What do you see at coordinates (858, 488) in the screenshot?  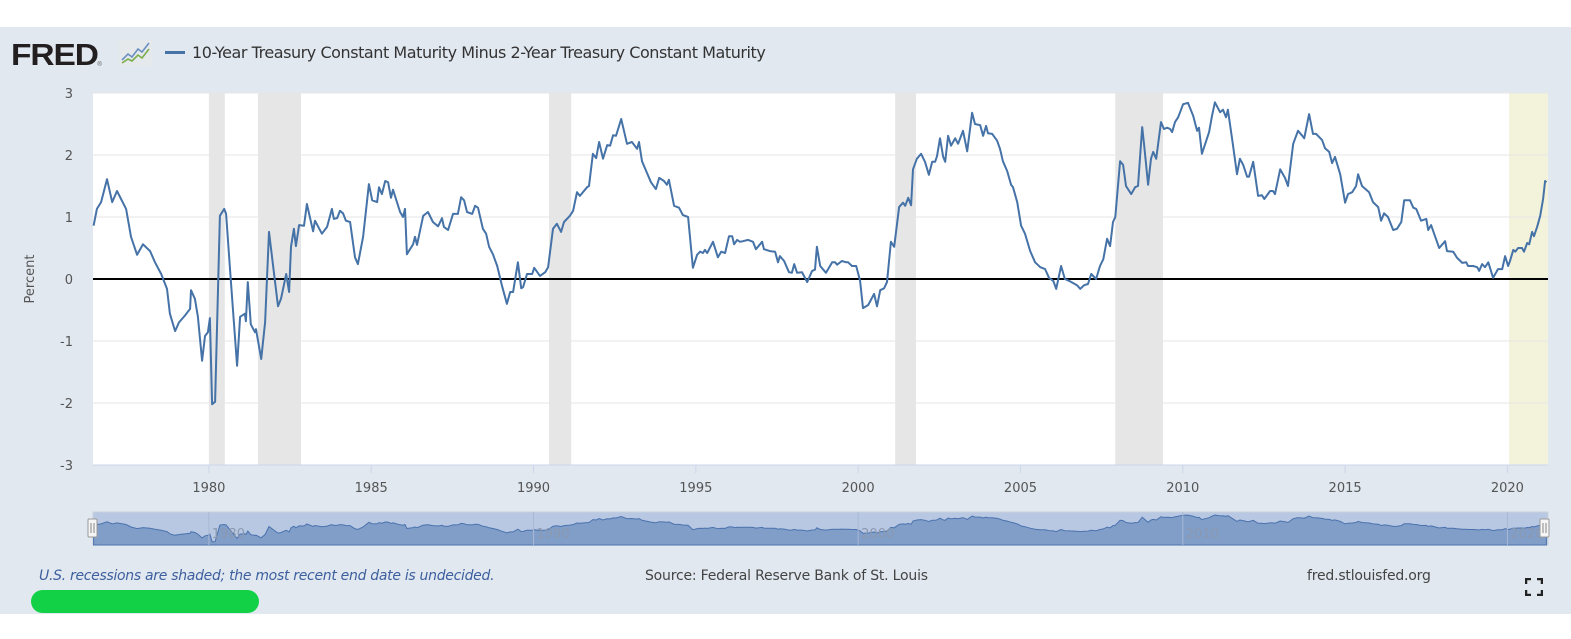 I see `x-tick-label: 2000` at bounding box center [858, 488].